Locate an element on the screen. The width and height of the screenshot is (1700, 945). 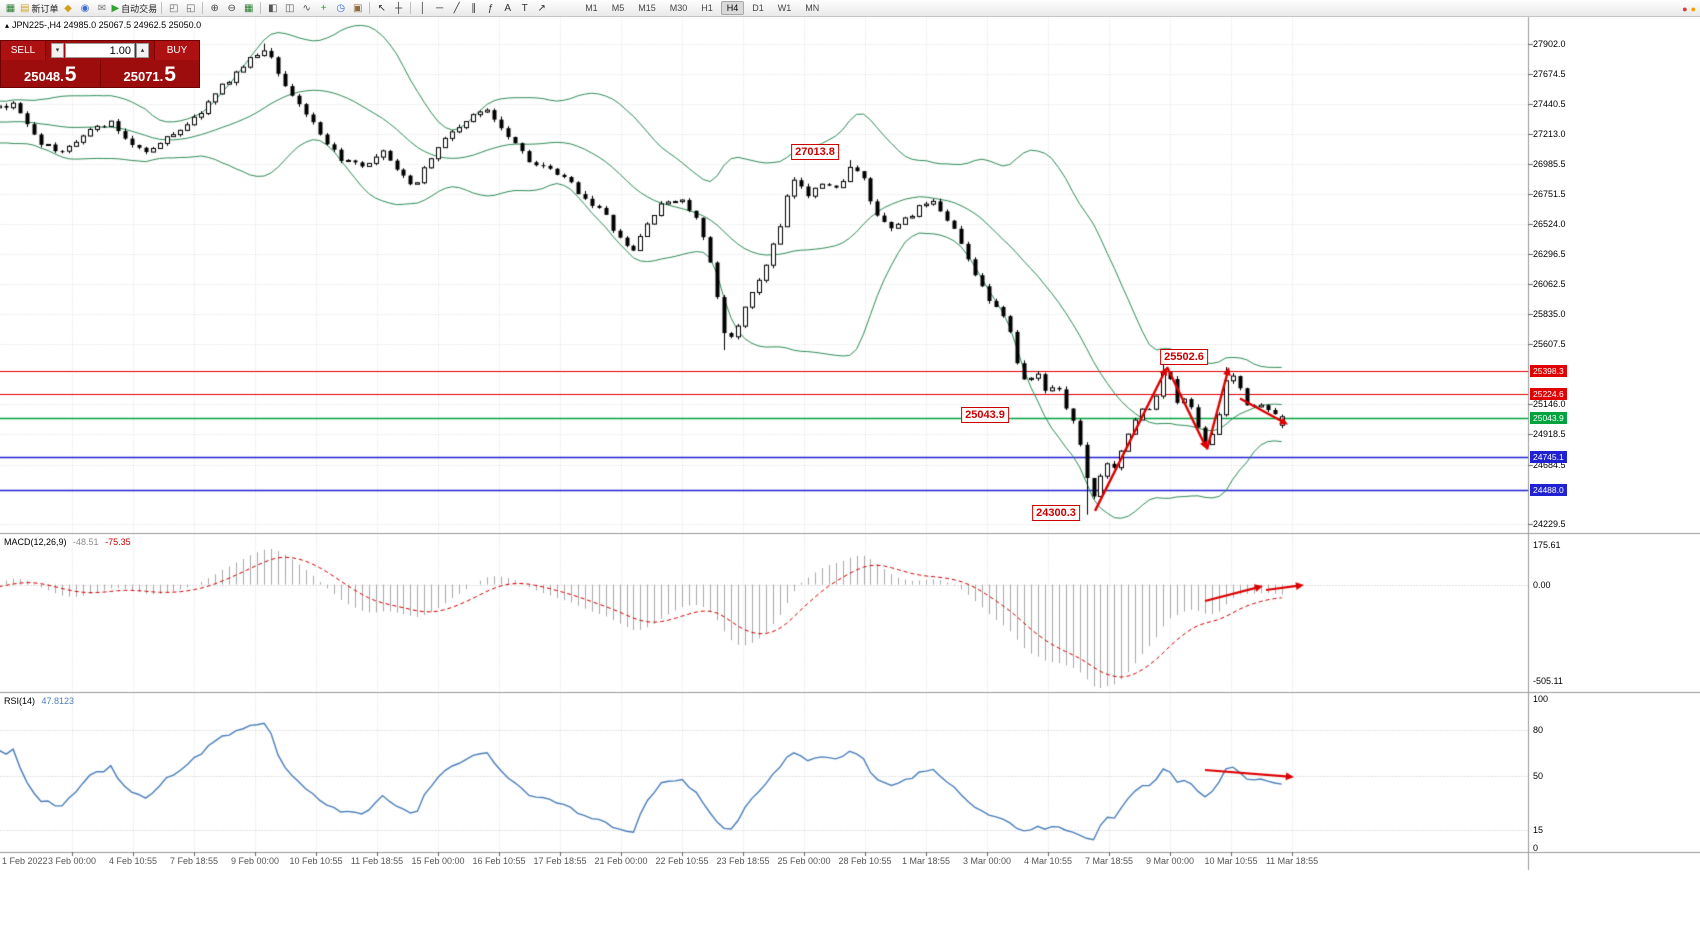
notifications-icon: ● is located at coordinates (1693, 9).